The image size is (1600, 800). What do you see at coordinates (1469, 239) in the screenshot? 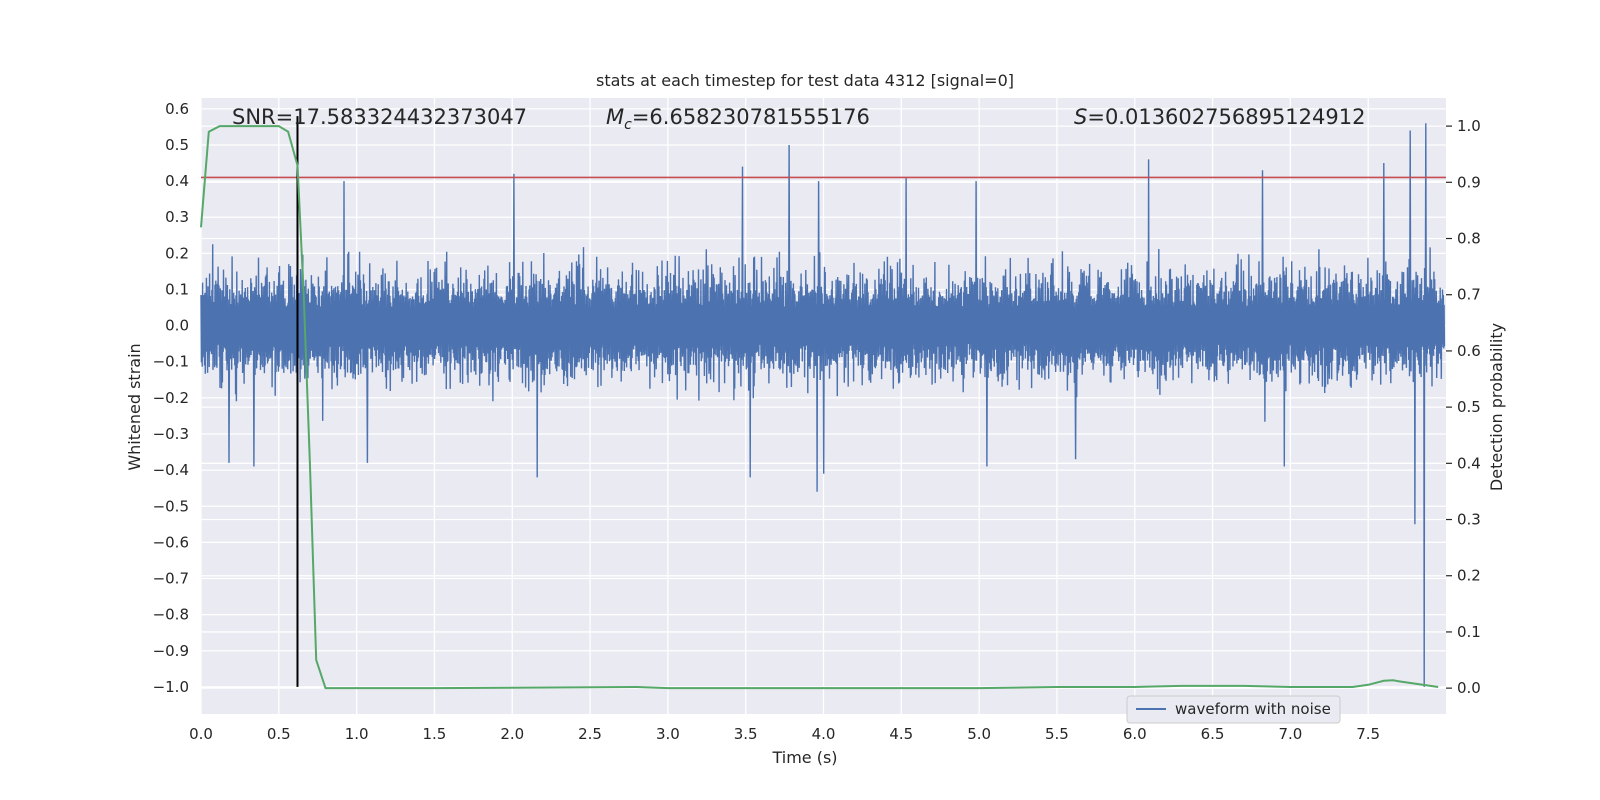
I see `y-right-tick-label: 0.8` at bounding box center [1469, 239].